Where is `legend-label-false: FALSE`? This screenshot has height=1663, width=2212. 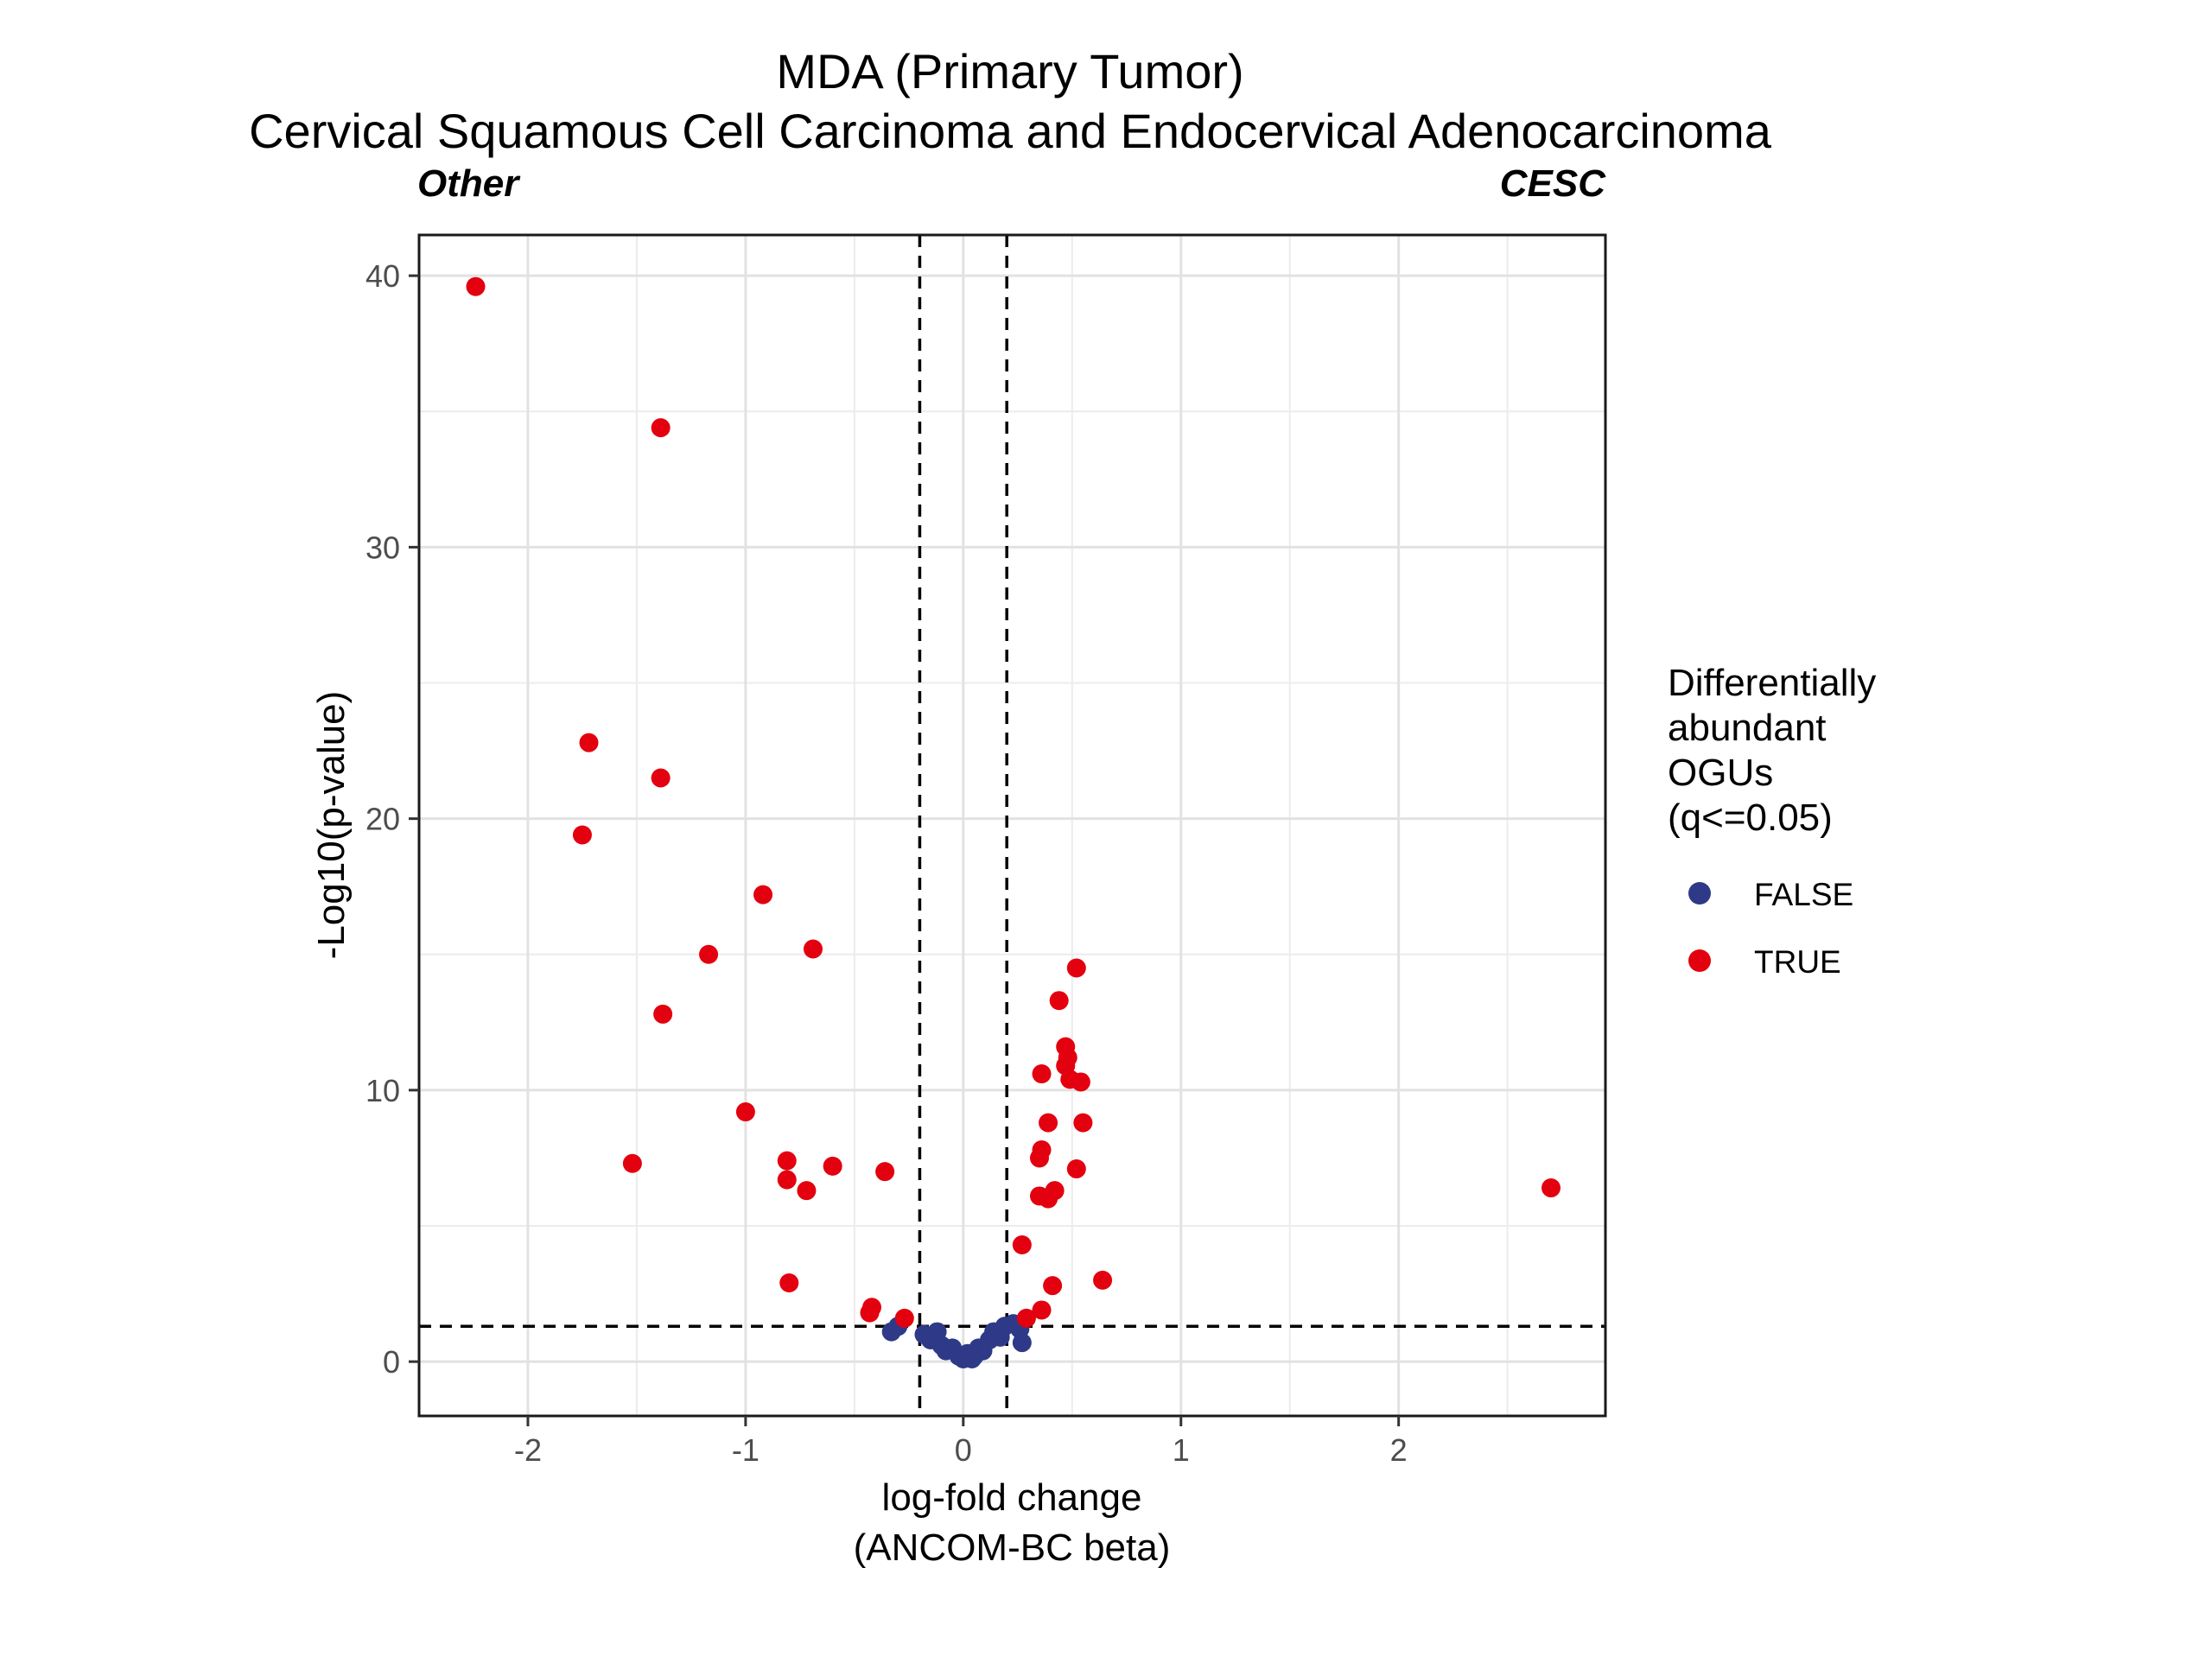 legend-label-false: FALSE is located at coordinates (1803, 894).